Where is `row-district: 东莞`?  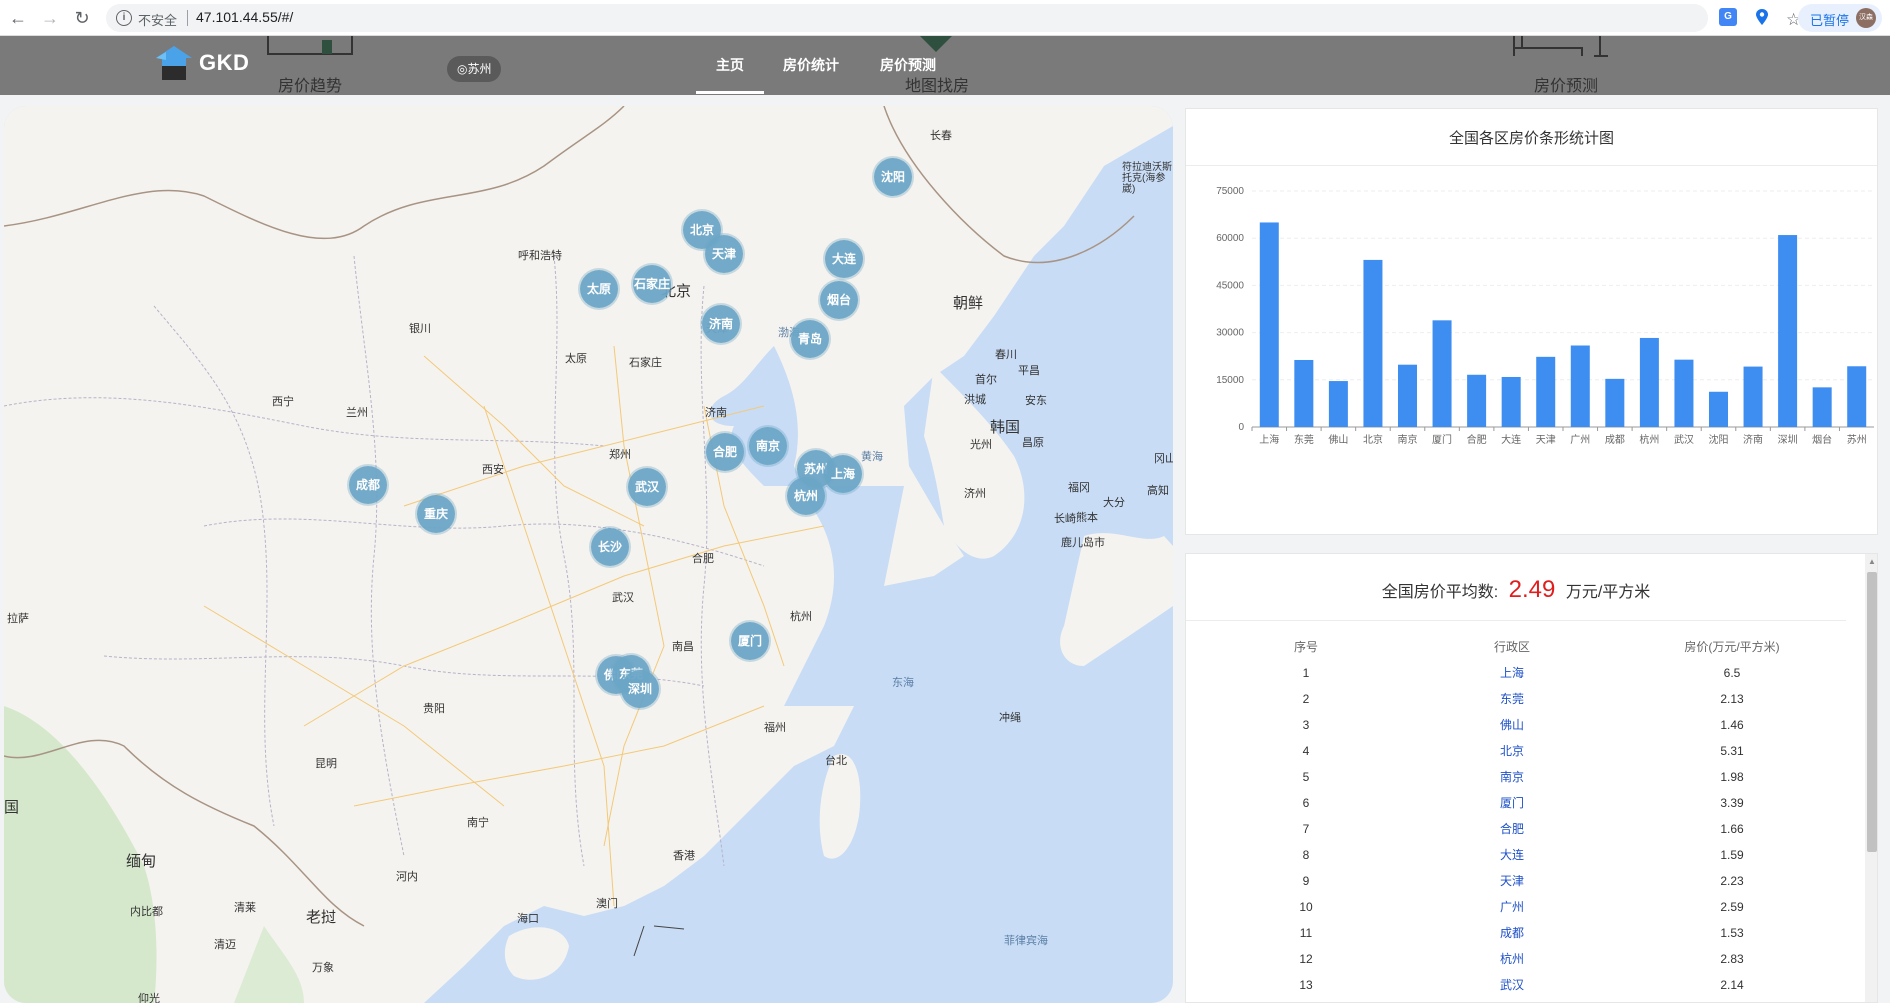 row-district: 东莞 is located at coordinates (1511, 699).